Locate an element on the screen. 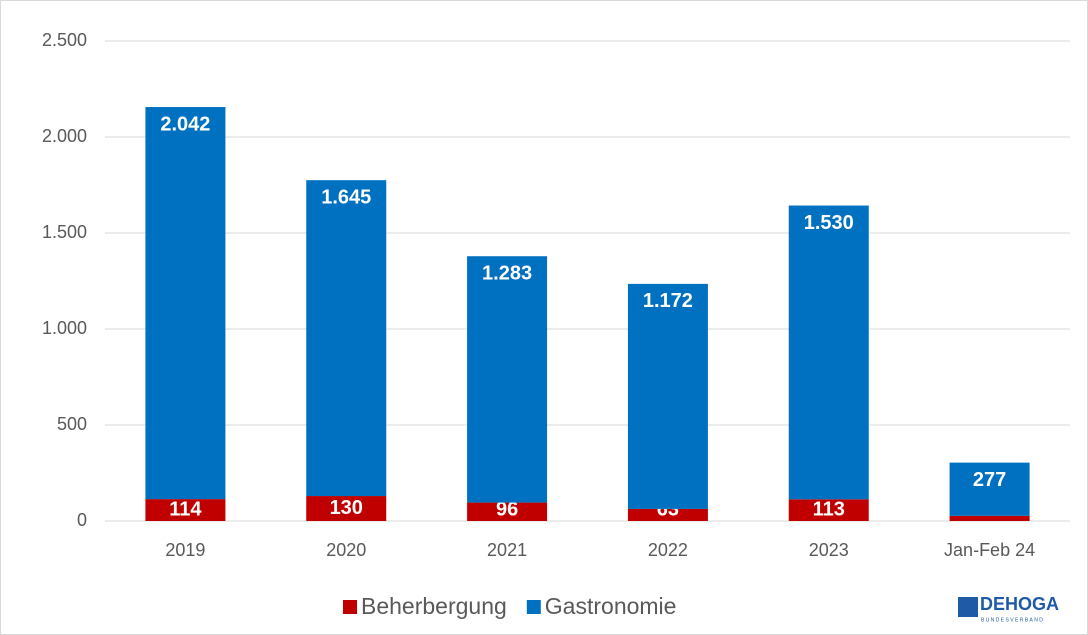 This screenshot has height=635, width=1088. legend-label: Beherbergung is located at coordinates (434, 606).